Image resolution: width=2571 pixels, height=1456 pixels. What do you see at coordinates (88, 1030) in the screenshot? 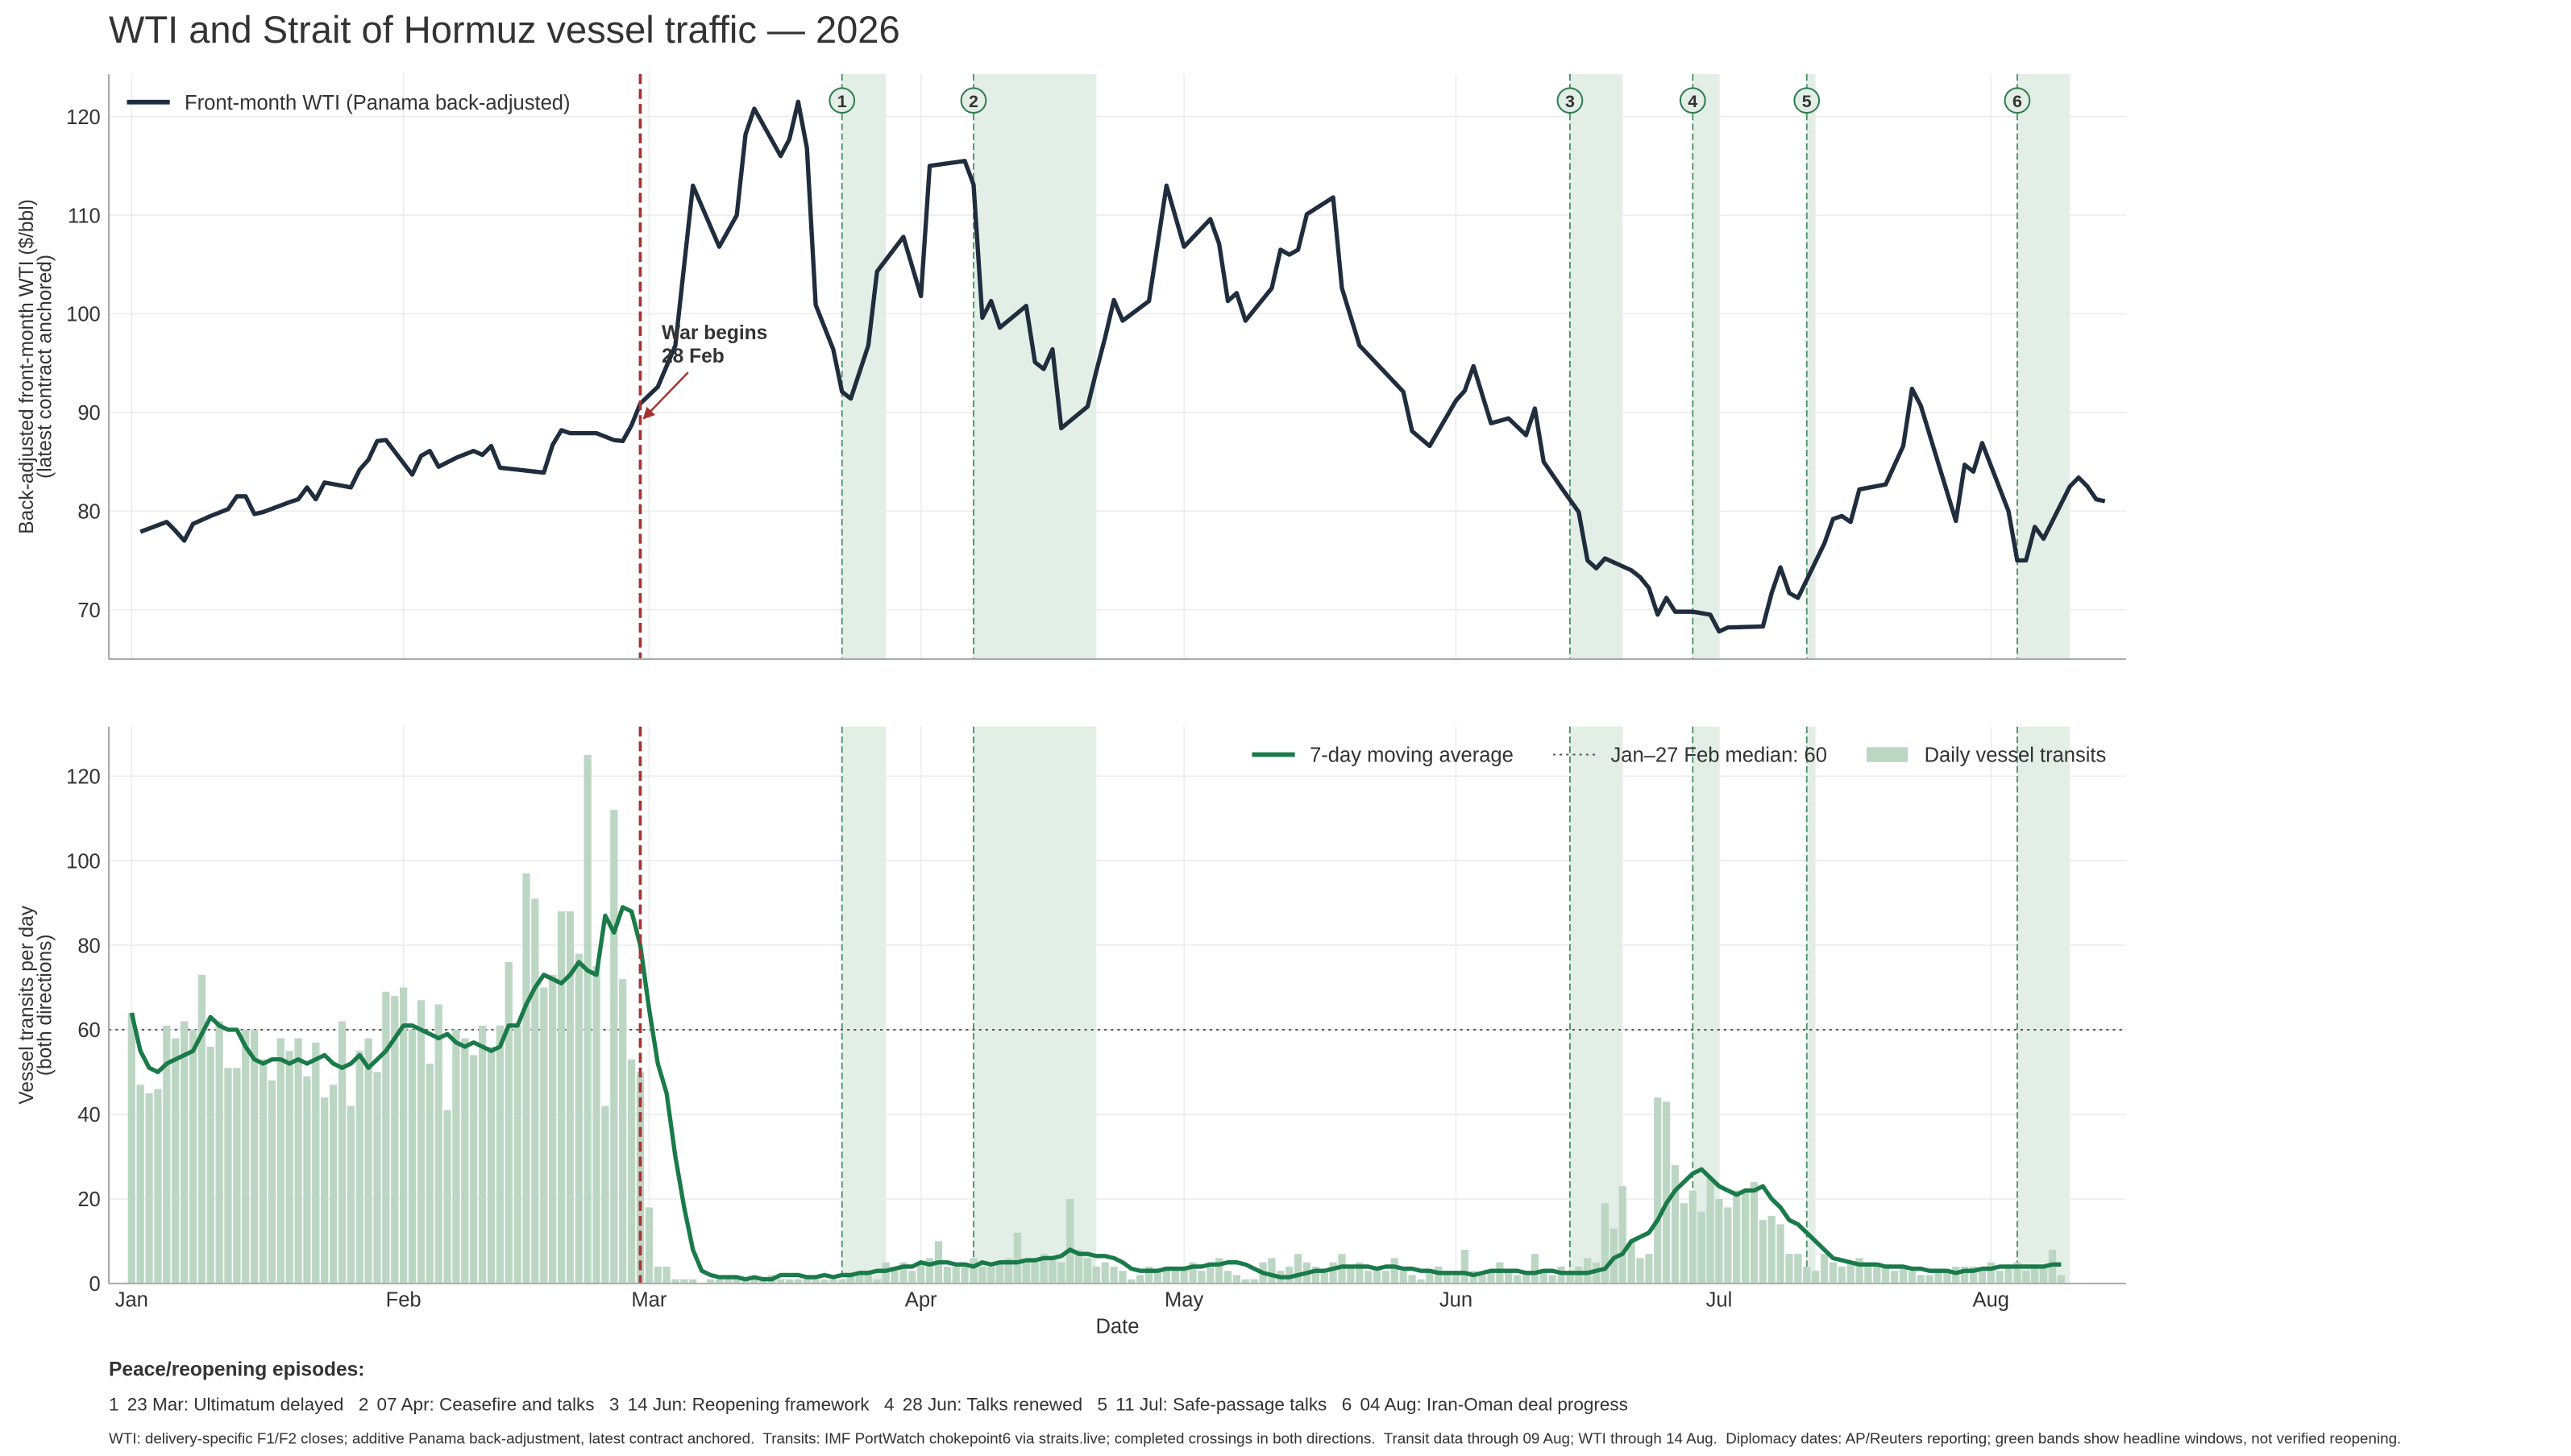
I see `y-tick-label: 60` at bounding box center [88, 1030].